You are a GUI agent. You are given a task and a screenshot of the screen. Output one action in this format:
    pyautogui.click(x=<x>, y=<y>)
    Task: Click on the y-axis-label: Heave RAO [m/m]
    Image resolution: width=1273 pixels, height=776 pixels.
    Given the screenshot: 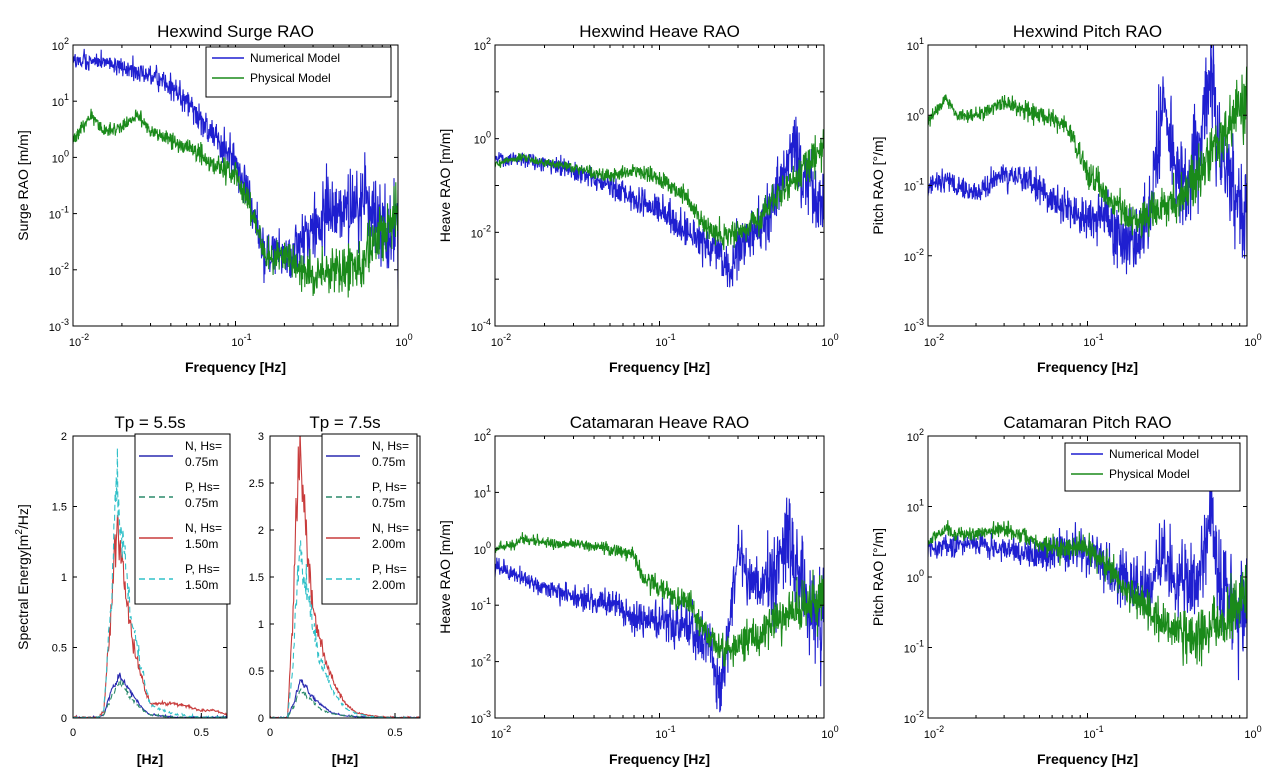 What is the action you would take?
    pyautogui.click(x=445, y=577)
    